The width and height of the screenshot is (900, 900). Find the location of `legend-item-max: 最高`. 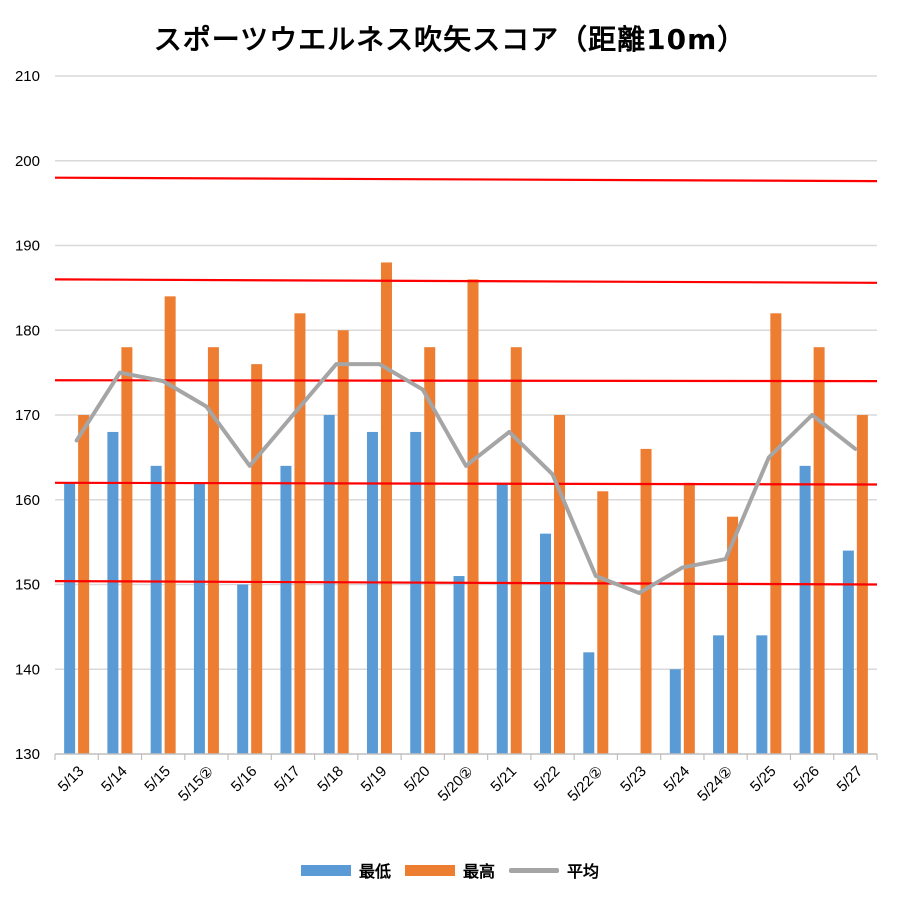

legend-item-max: 最高 is located at coordinates (449, 870).